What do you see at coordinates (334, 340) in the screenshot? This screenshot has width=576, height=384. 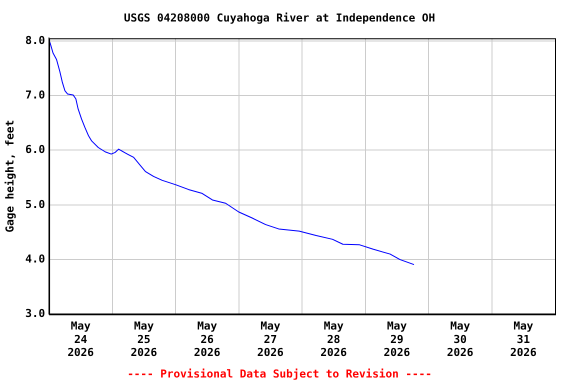 I see `x-tick-label: May 28 2026` at bounding box center [334, 340].